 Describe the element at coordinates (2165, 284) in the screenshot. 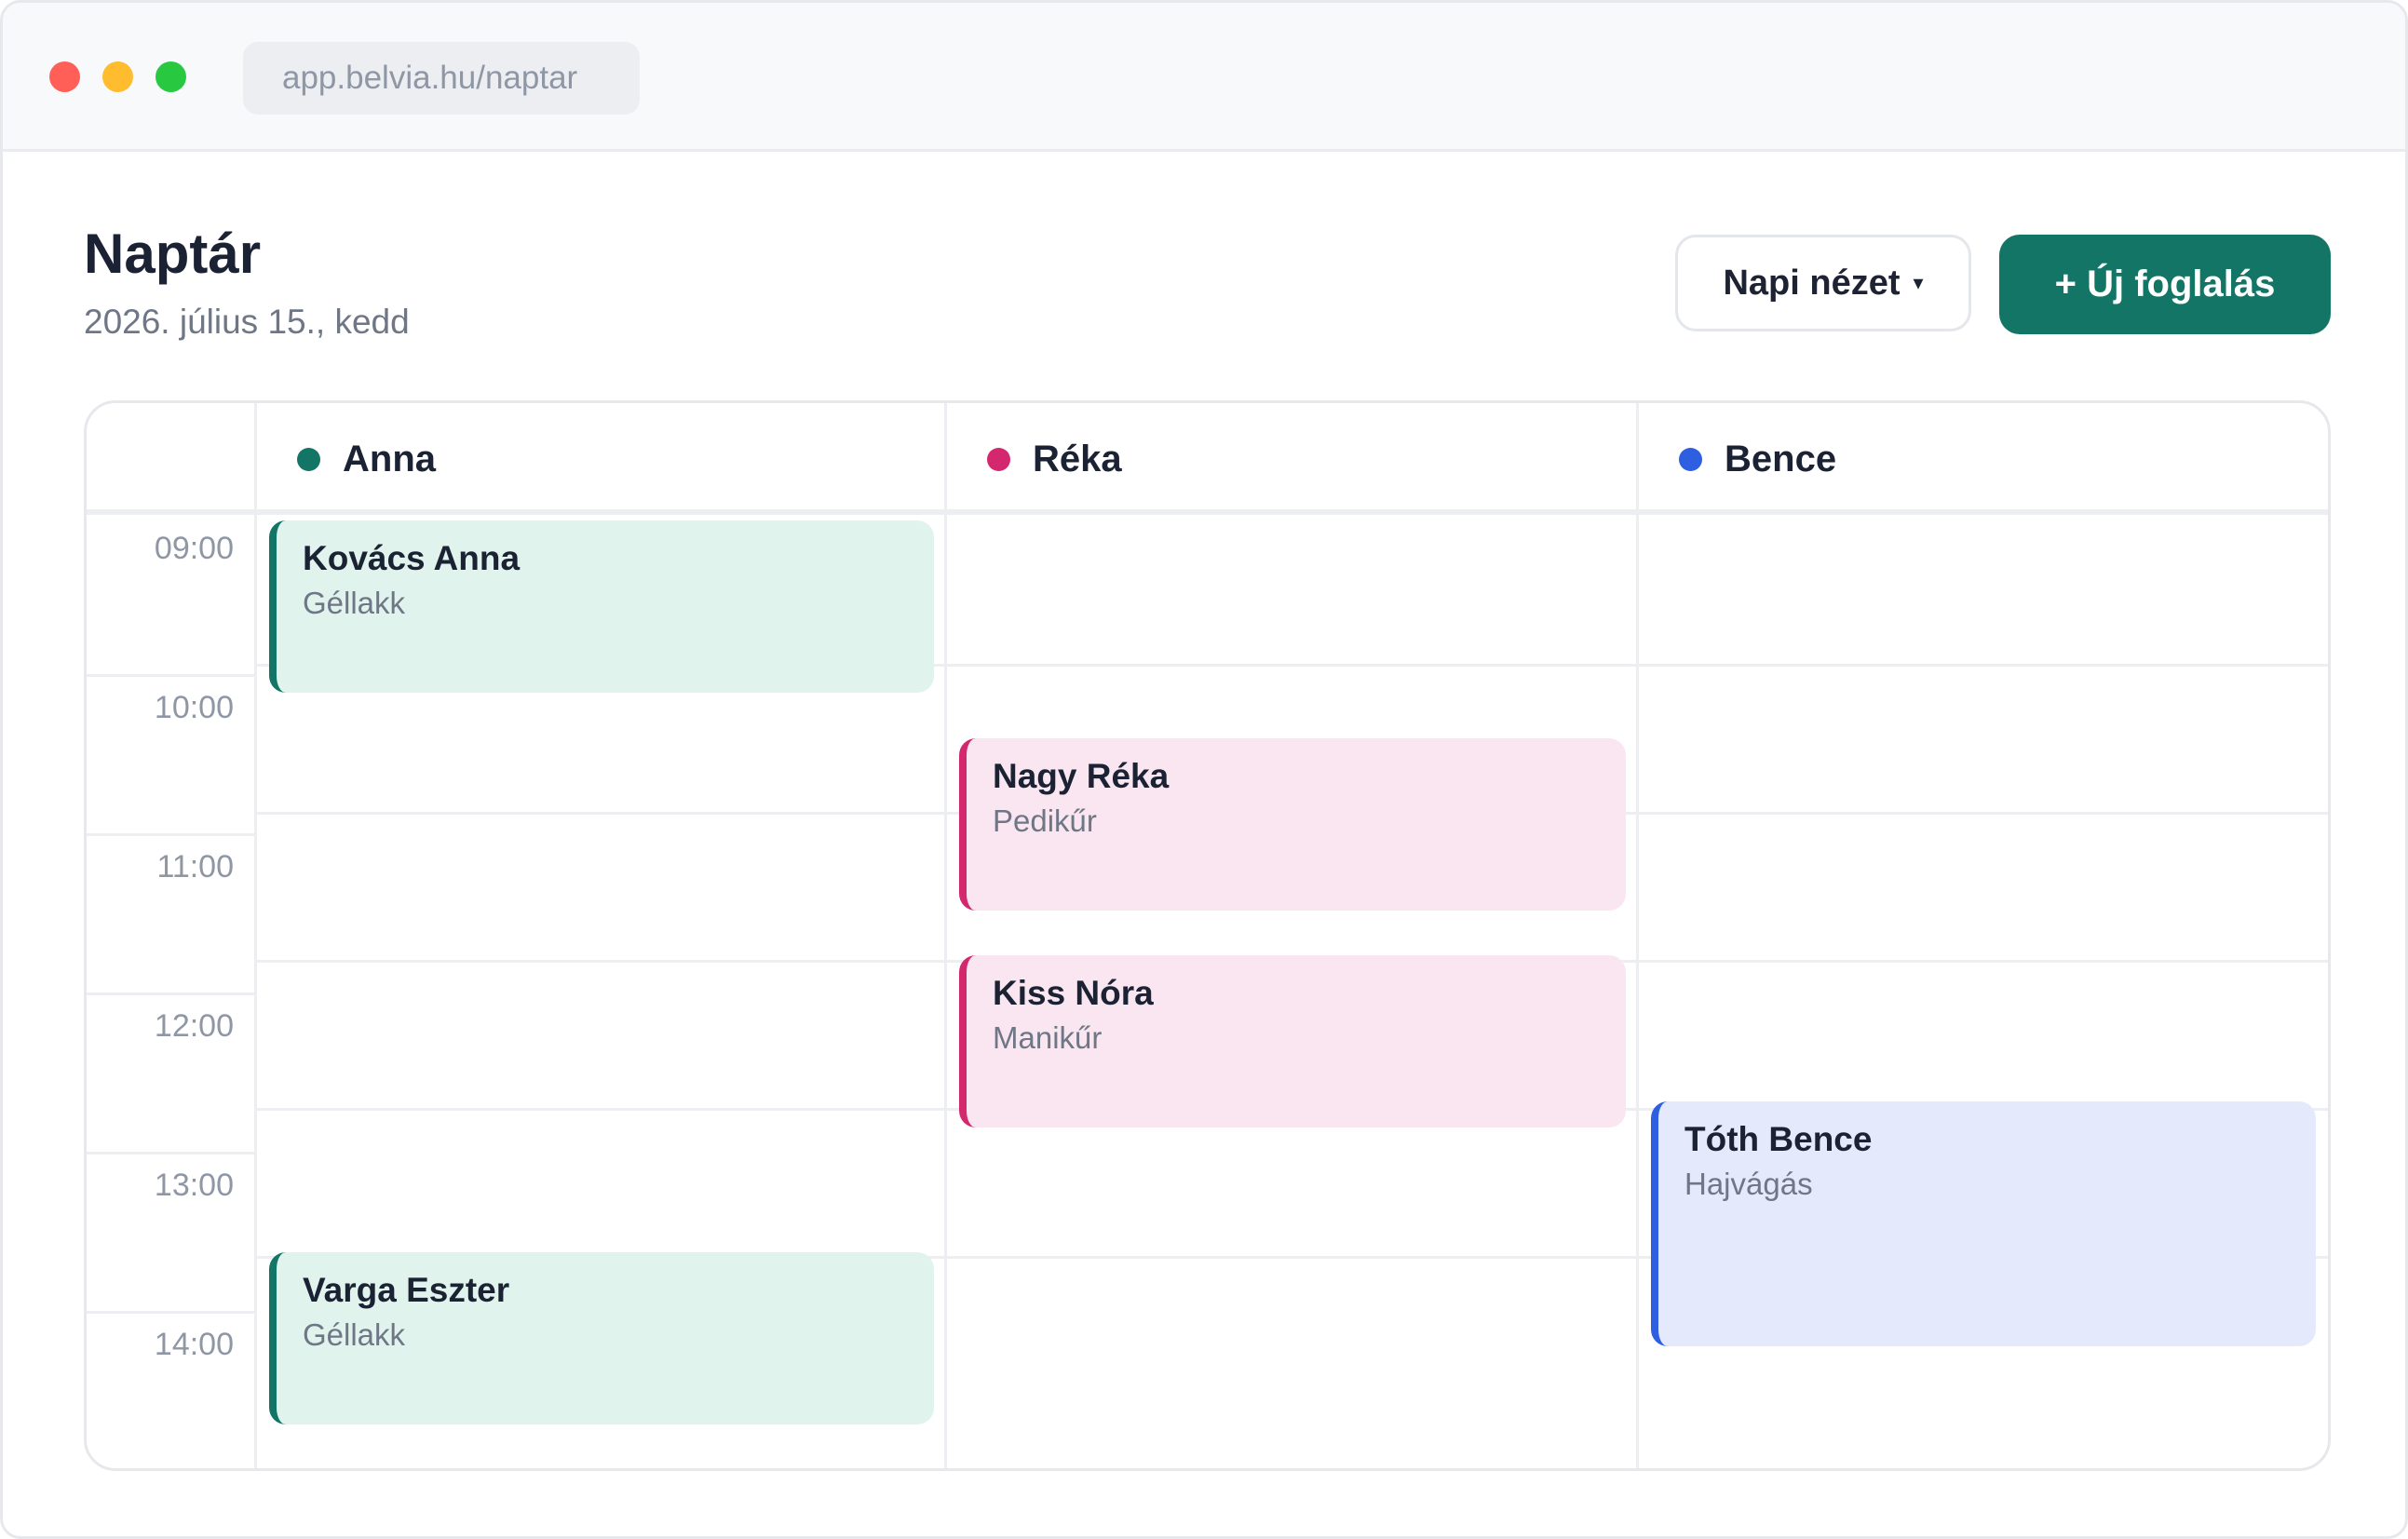

I see `new-booking-button: + Új foglalás` at that location.